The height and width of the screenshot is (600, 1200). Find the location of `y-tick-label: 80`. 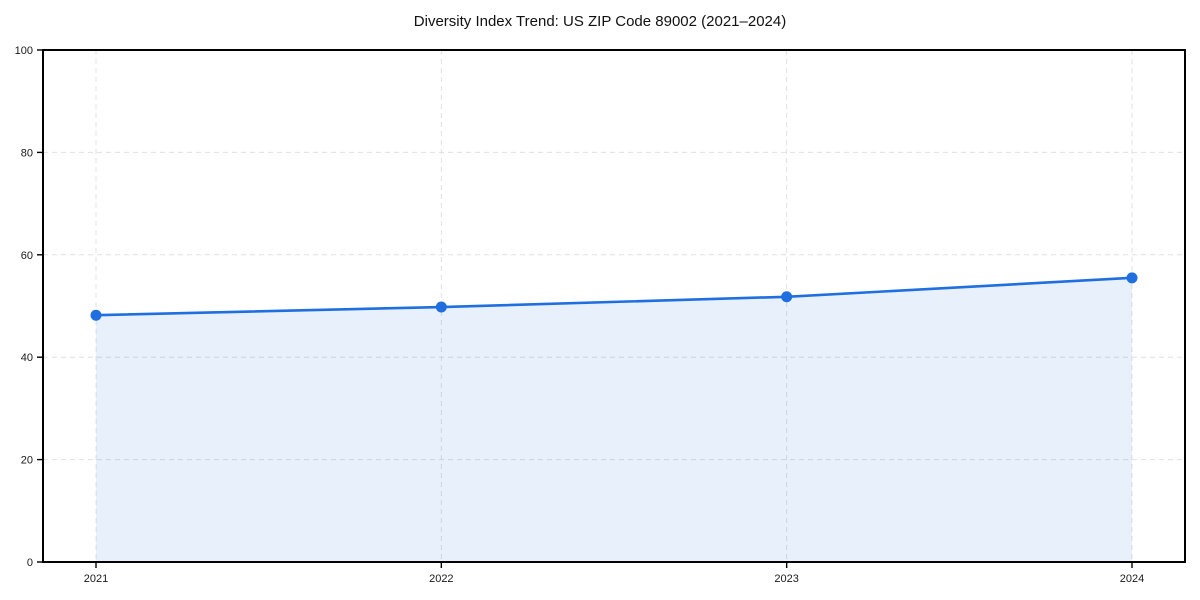

y-tick-label: 80 is located at coordinates (27, 153).